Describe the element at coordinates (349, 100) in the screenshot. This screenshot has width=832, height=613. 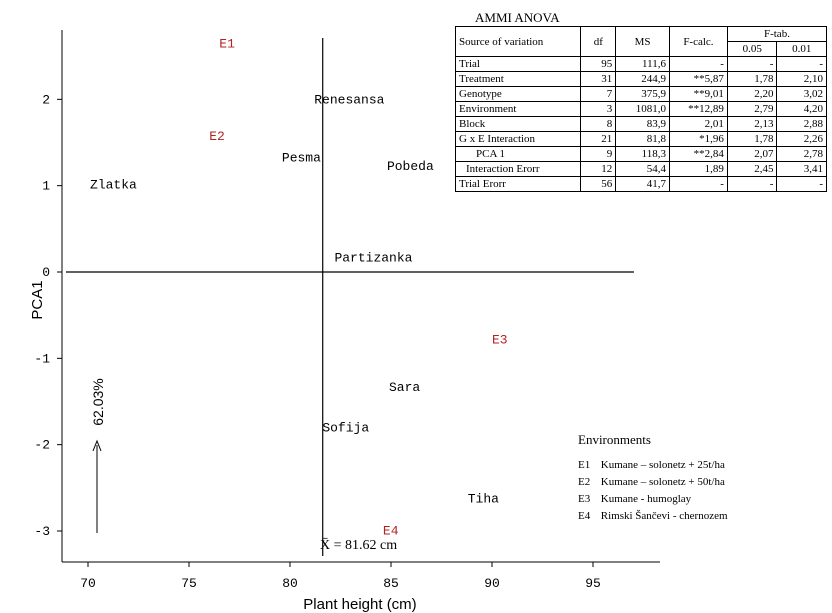
I see `genotype-label: Renesansa` at that location.